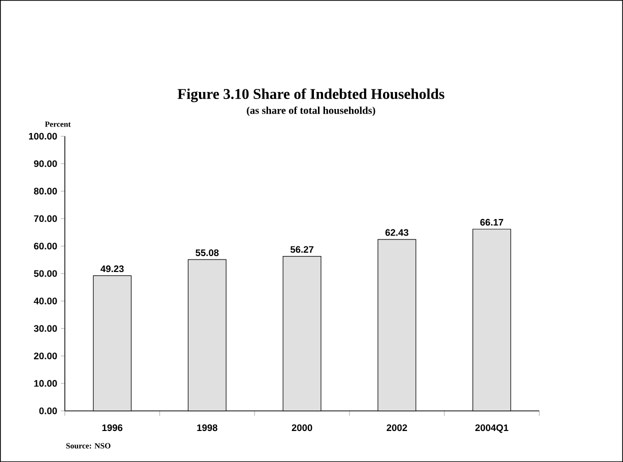 This screenshot has width=623, height=462. Describe the element at coordinates (42, 136) in the screenshot. I see `y-tick-label: 100.00` at that location.